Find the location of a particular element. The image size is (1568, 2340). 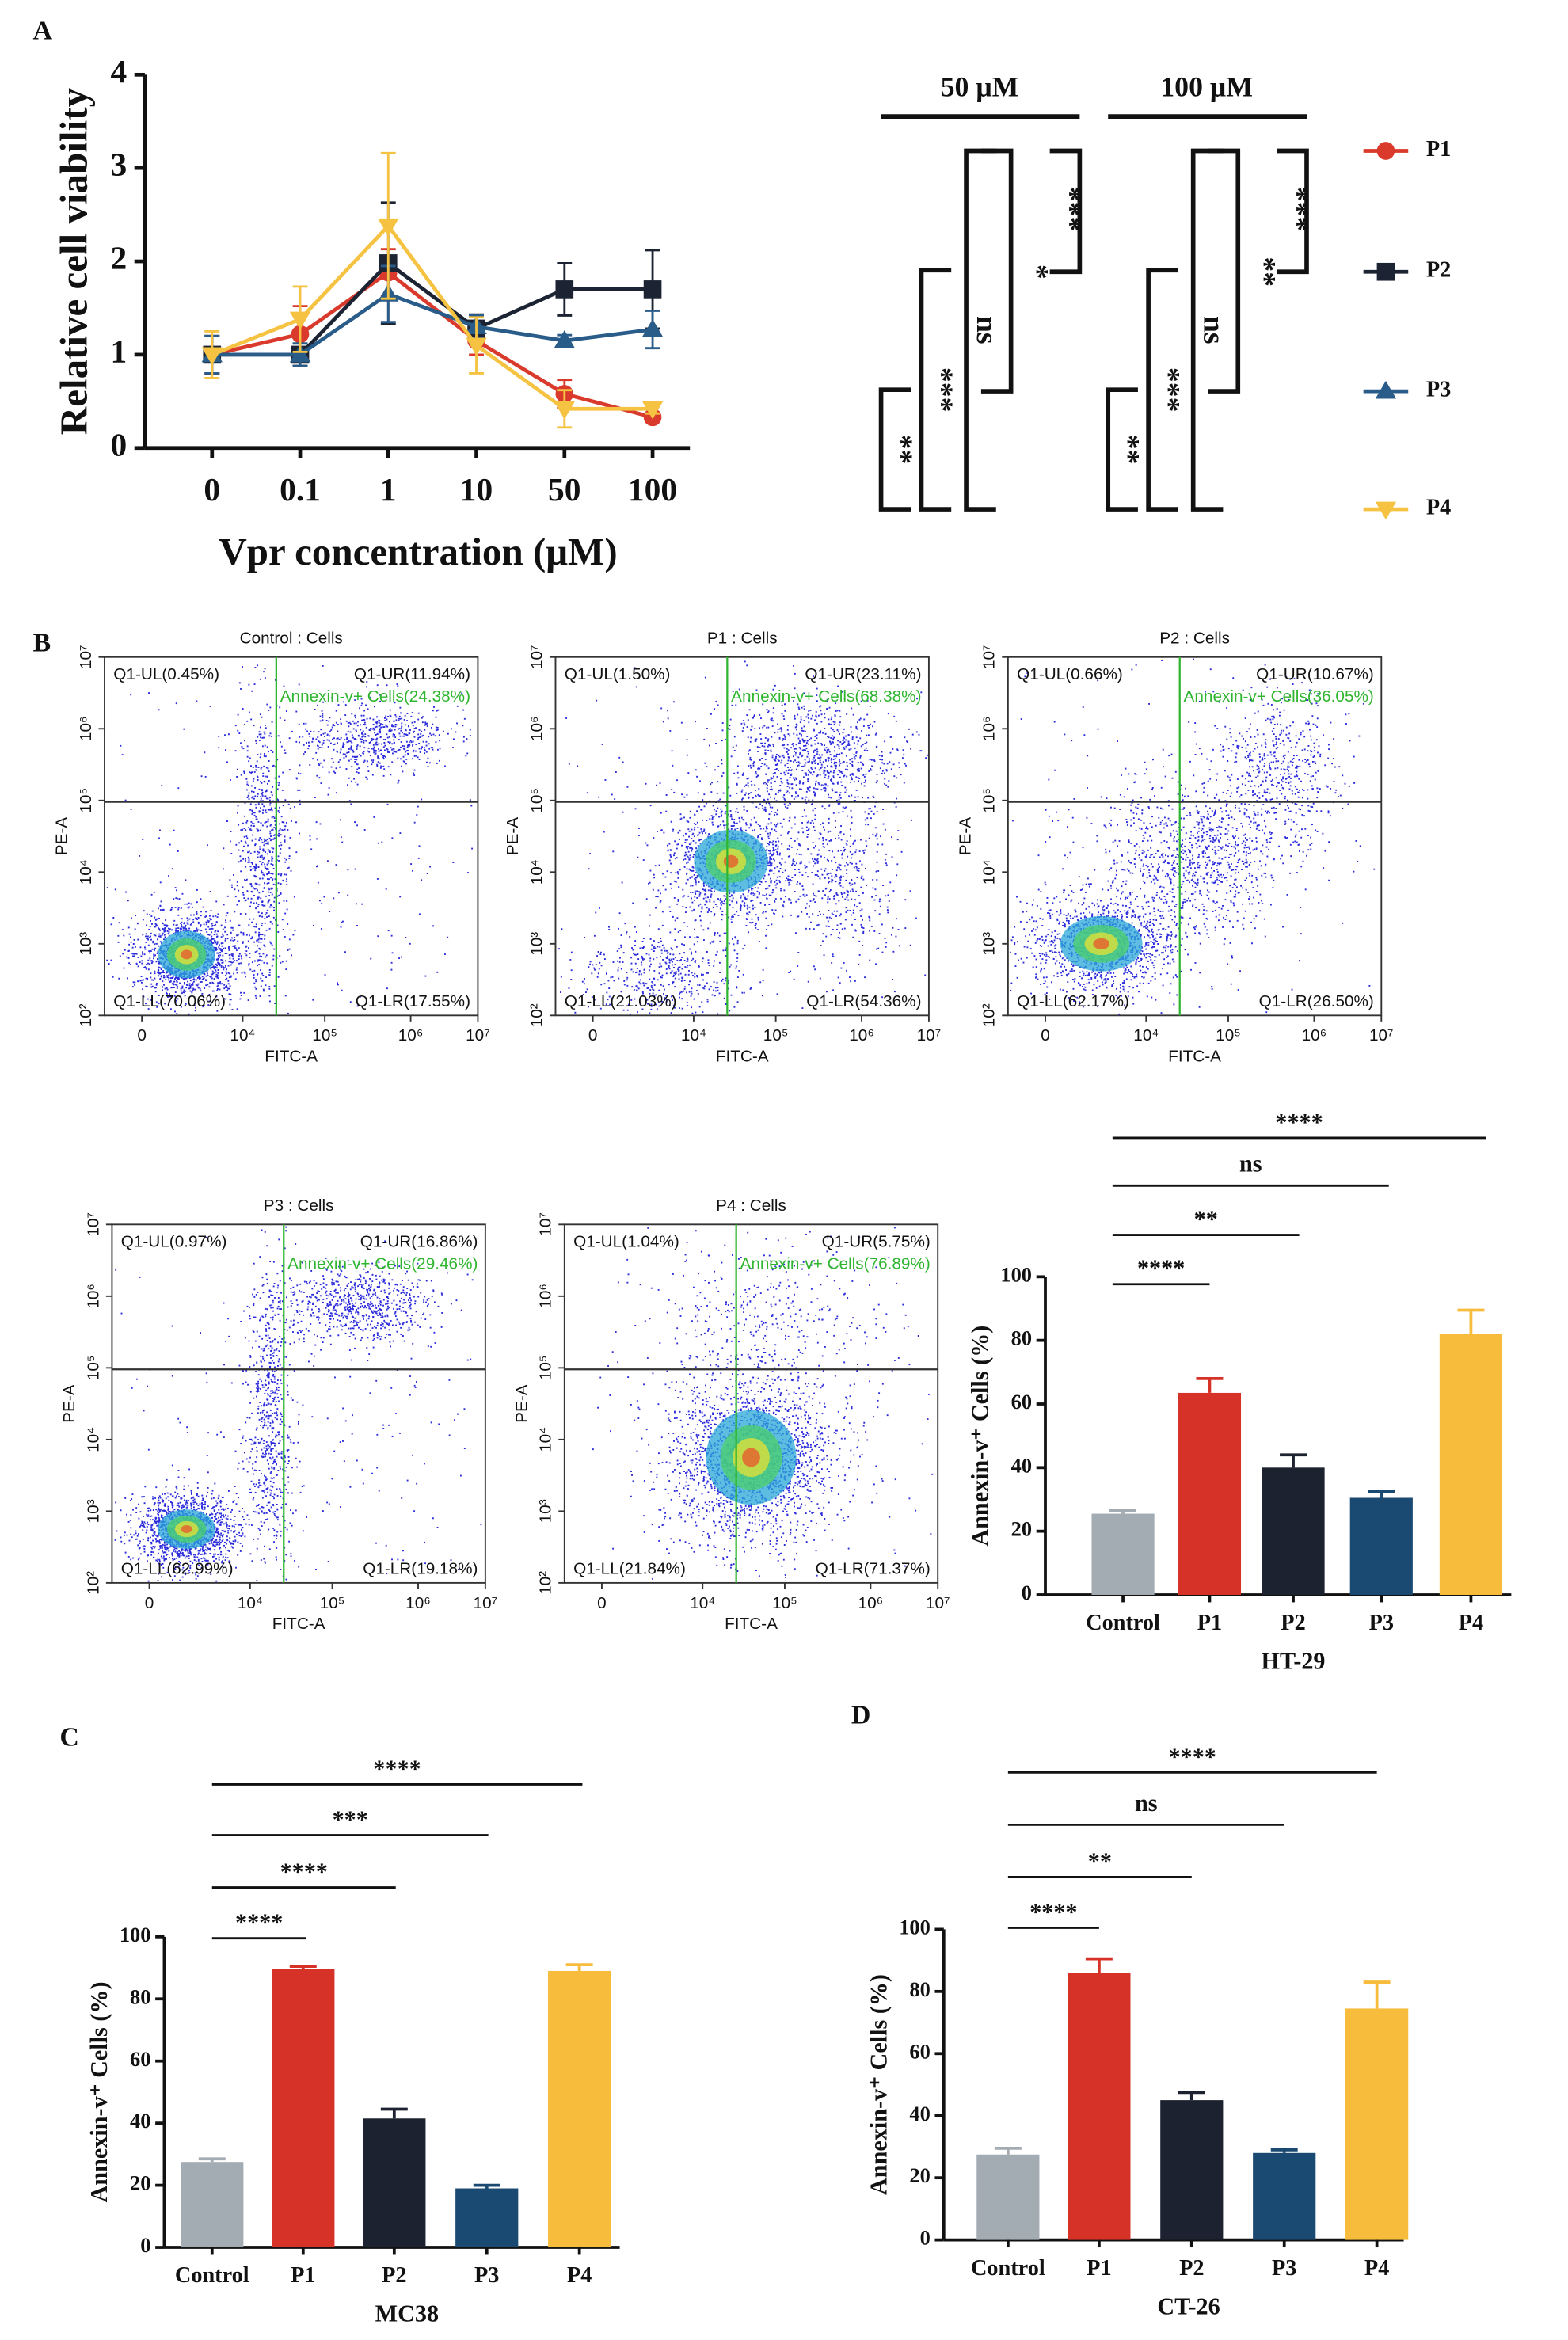

y-tick-label: 10⁶ is located at coordinates (536, 728).